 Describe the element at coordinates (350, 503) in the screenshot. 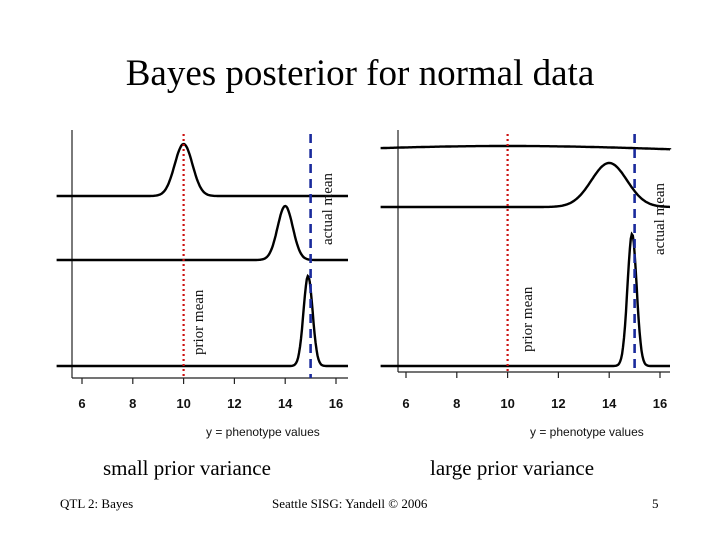

I see `footer-center: Seattle SISG: Yandell © 2006` at that location.